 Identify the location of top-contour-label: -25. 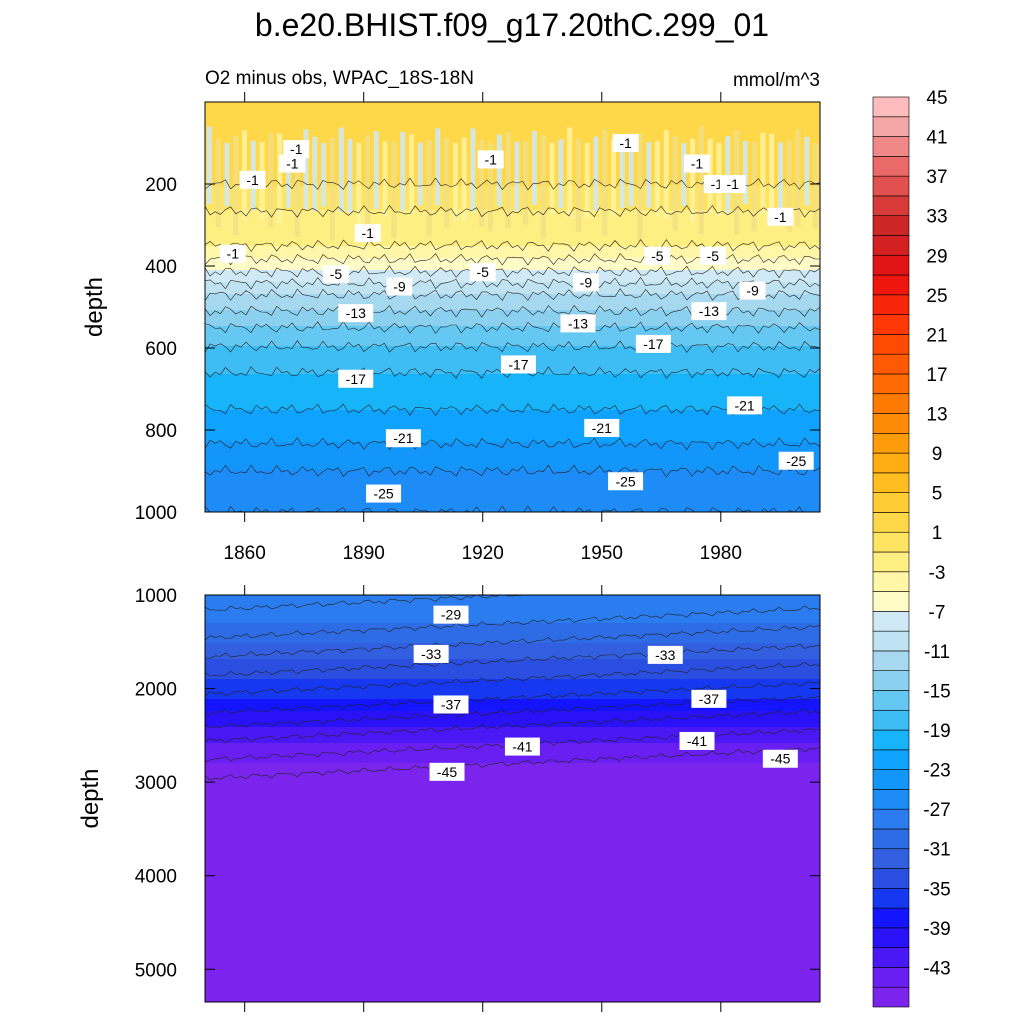
(796, 460).